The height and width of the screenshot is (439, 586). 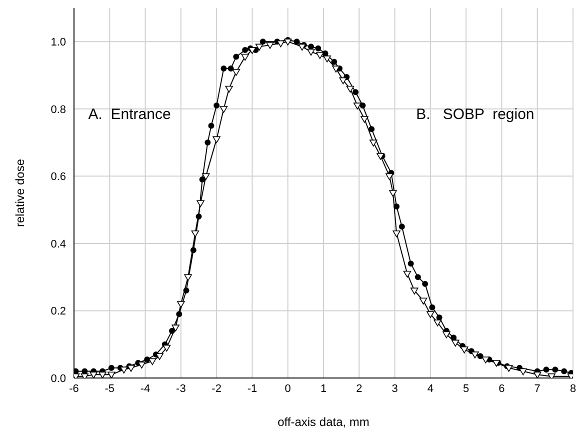 What do you see at coordinates (109, 388) in the screenshot?
I see `x-tick-label: -5` at bounding box center [109, 388].